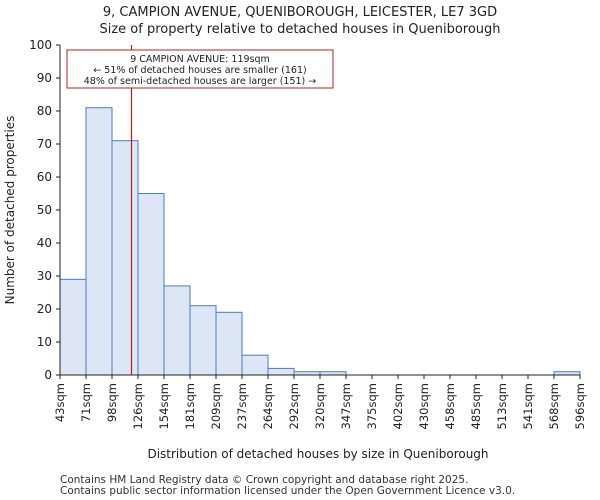 This screenshot has height=500, width=600. What do you see at coordinates (86, 402) in the screenshot?
I see `x-tick-label: 71sqm` at bounding box center [86, 402].